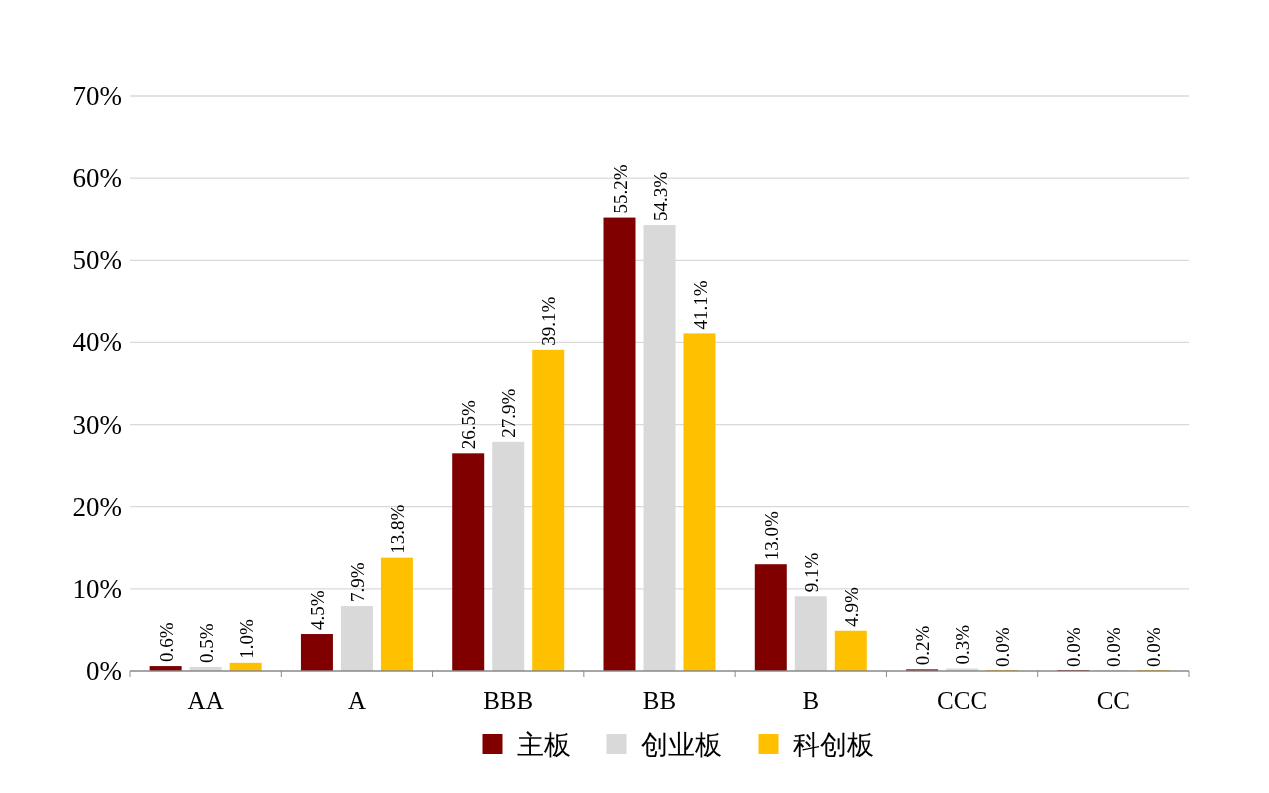  Describe the element at coordinates (543, 744) in the screenshot. I see `legend-label: 主板` at that location.